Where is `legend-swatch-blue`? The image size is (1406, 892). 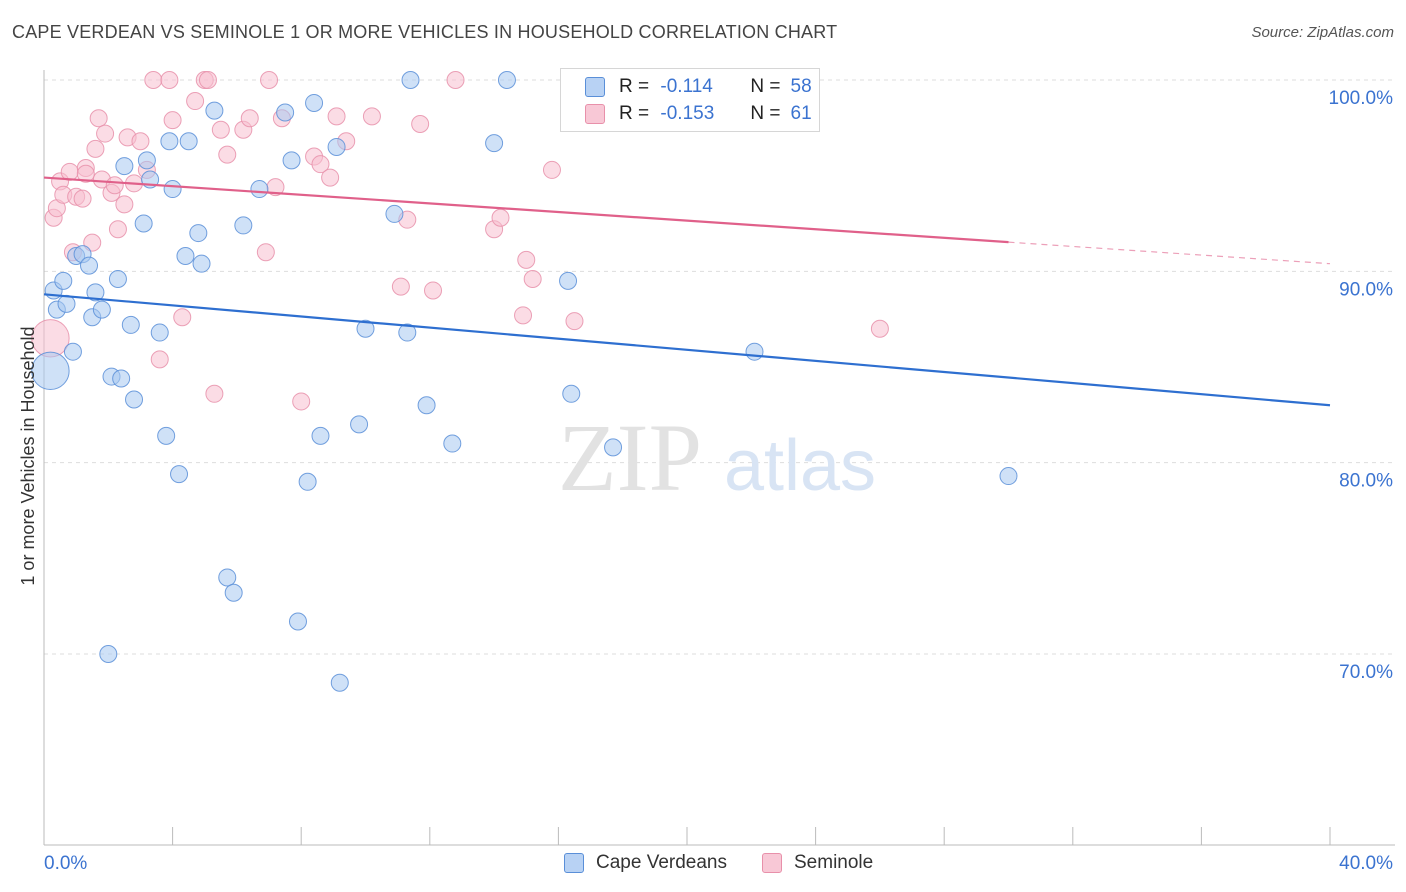 legend-swatch-blue is located at coordinates (595, 87).